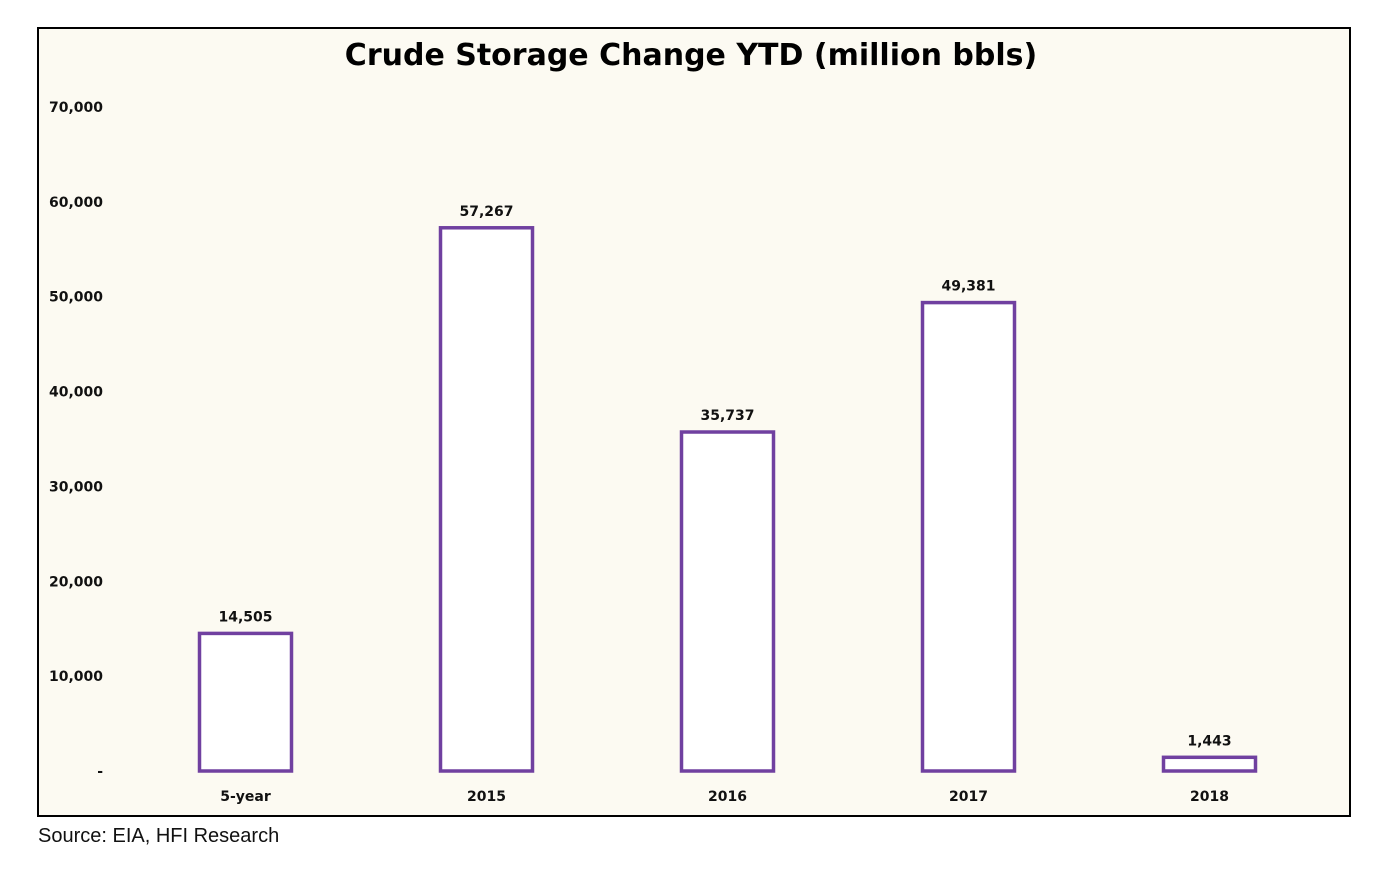 Image resolution: width=1382 pixels, height=876 pixels. What do you see at coordinates (727, 797) in the screenshot?
I see `x-category-label: 2016` at bounding box center [727, 797].